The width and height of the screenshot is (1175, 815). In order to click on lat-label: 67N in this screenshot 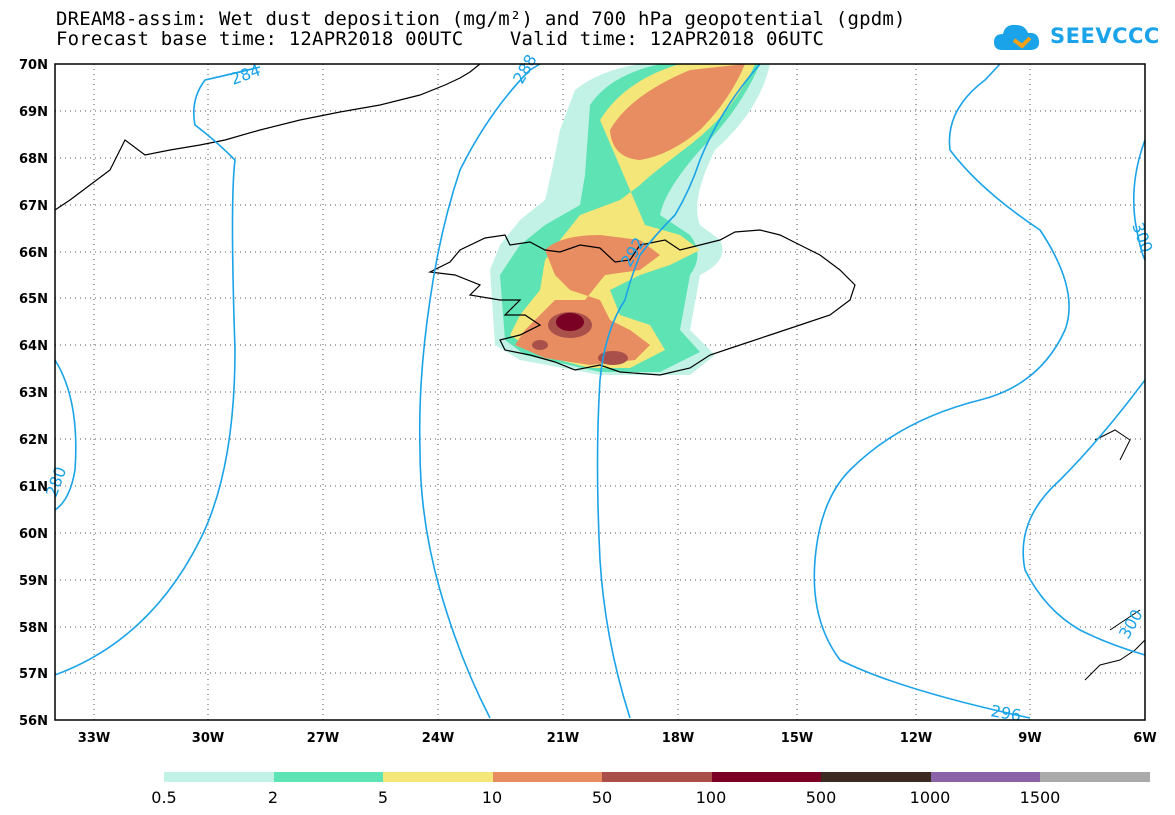, I will do `click(33, 206)`.